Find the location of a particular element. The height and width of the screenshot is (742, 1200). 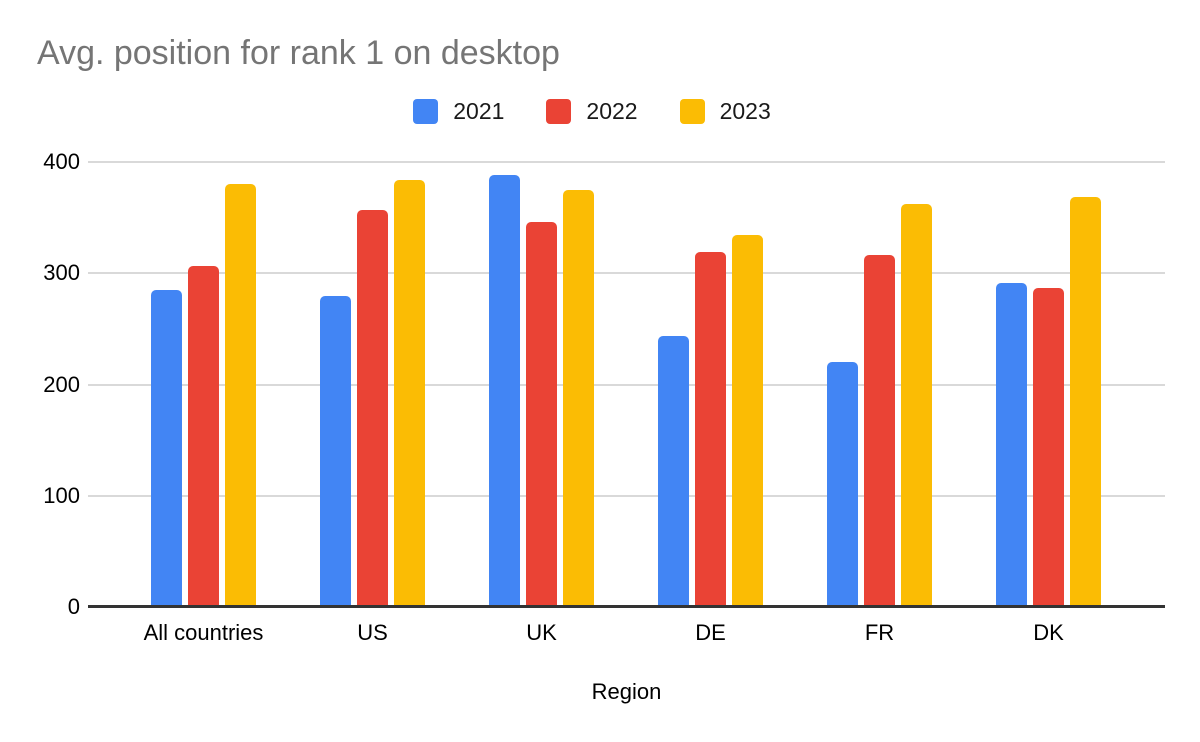

legend-item-2022: 2022 is located at coordinates (592, 111).